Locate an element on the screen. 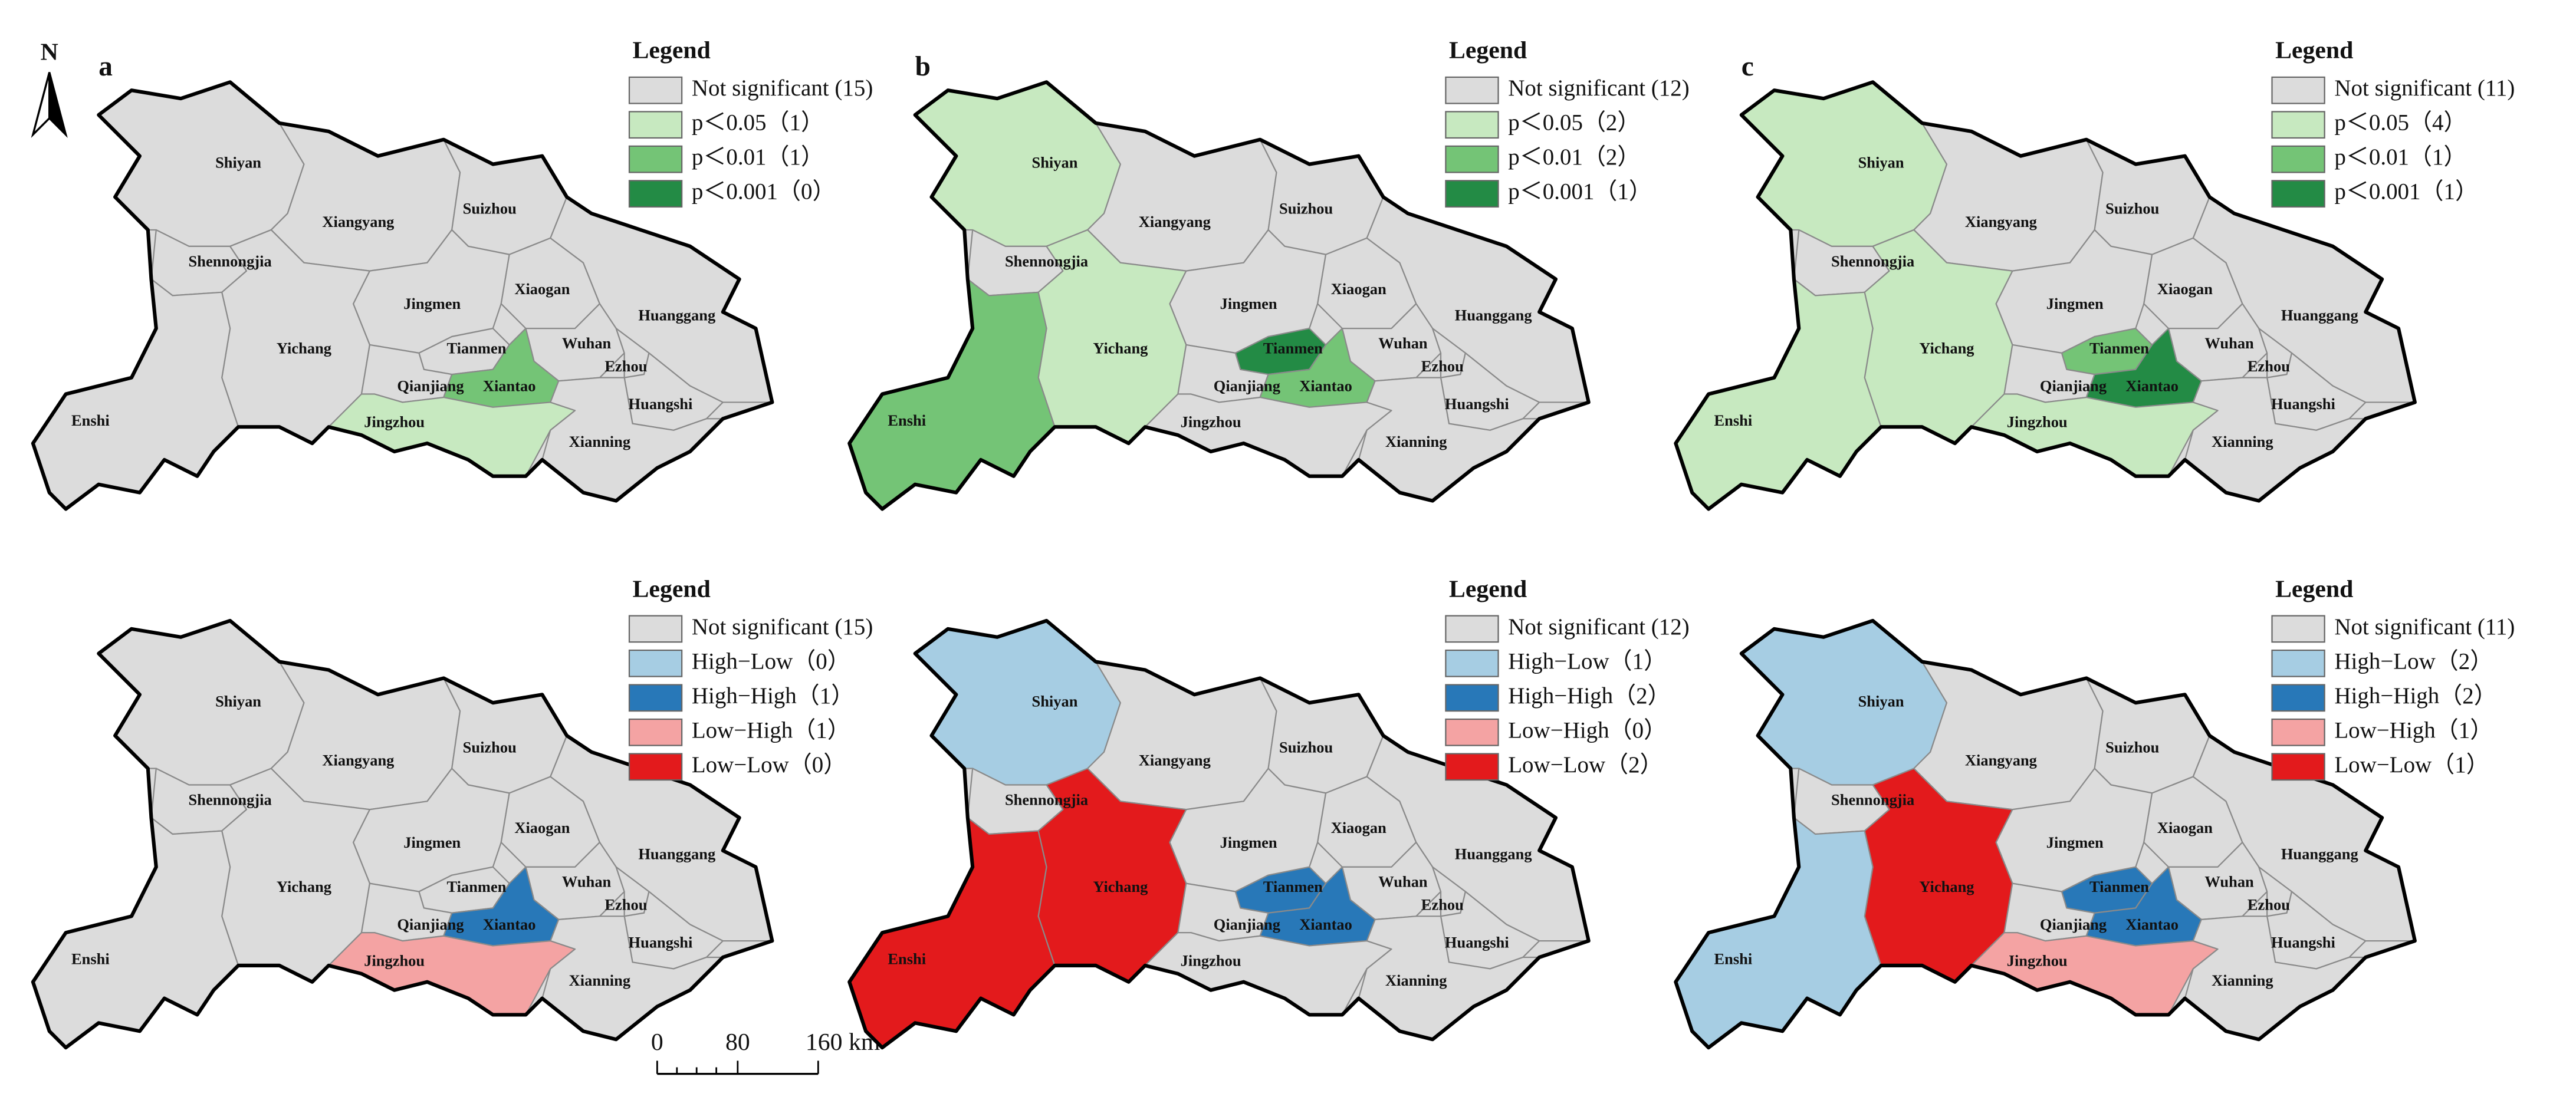 The image size is (2576, 1110). legend-label: p＜0.05（4） is located at coordinates (2400, 123).